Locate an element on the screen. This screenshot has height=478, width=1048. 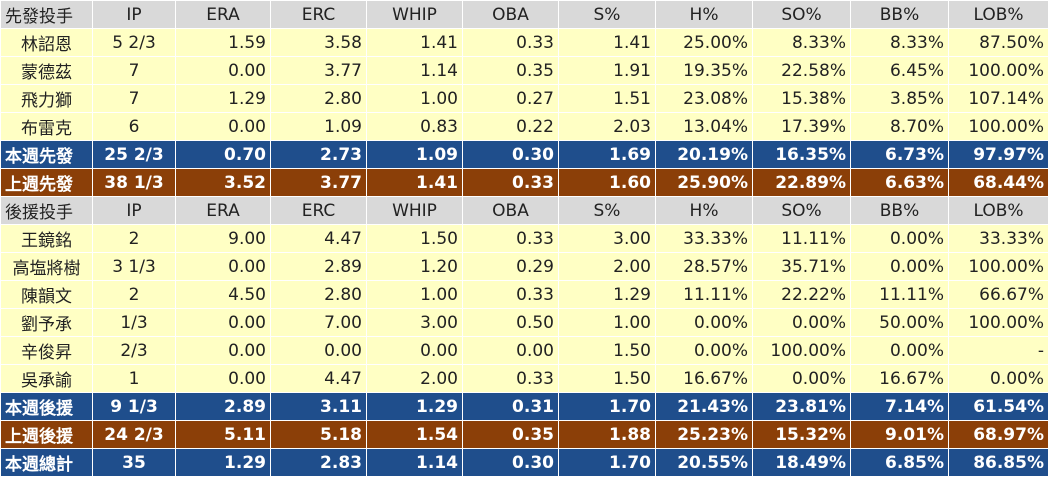
stat-cell: 0.70 is located at coordinates (223, 154).